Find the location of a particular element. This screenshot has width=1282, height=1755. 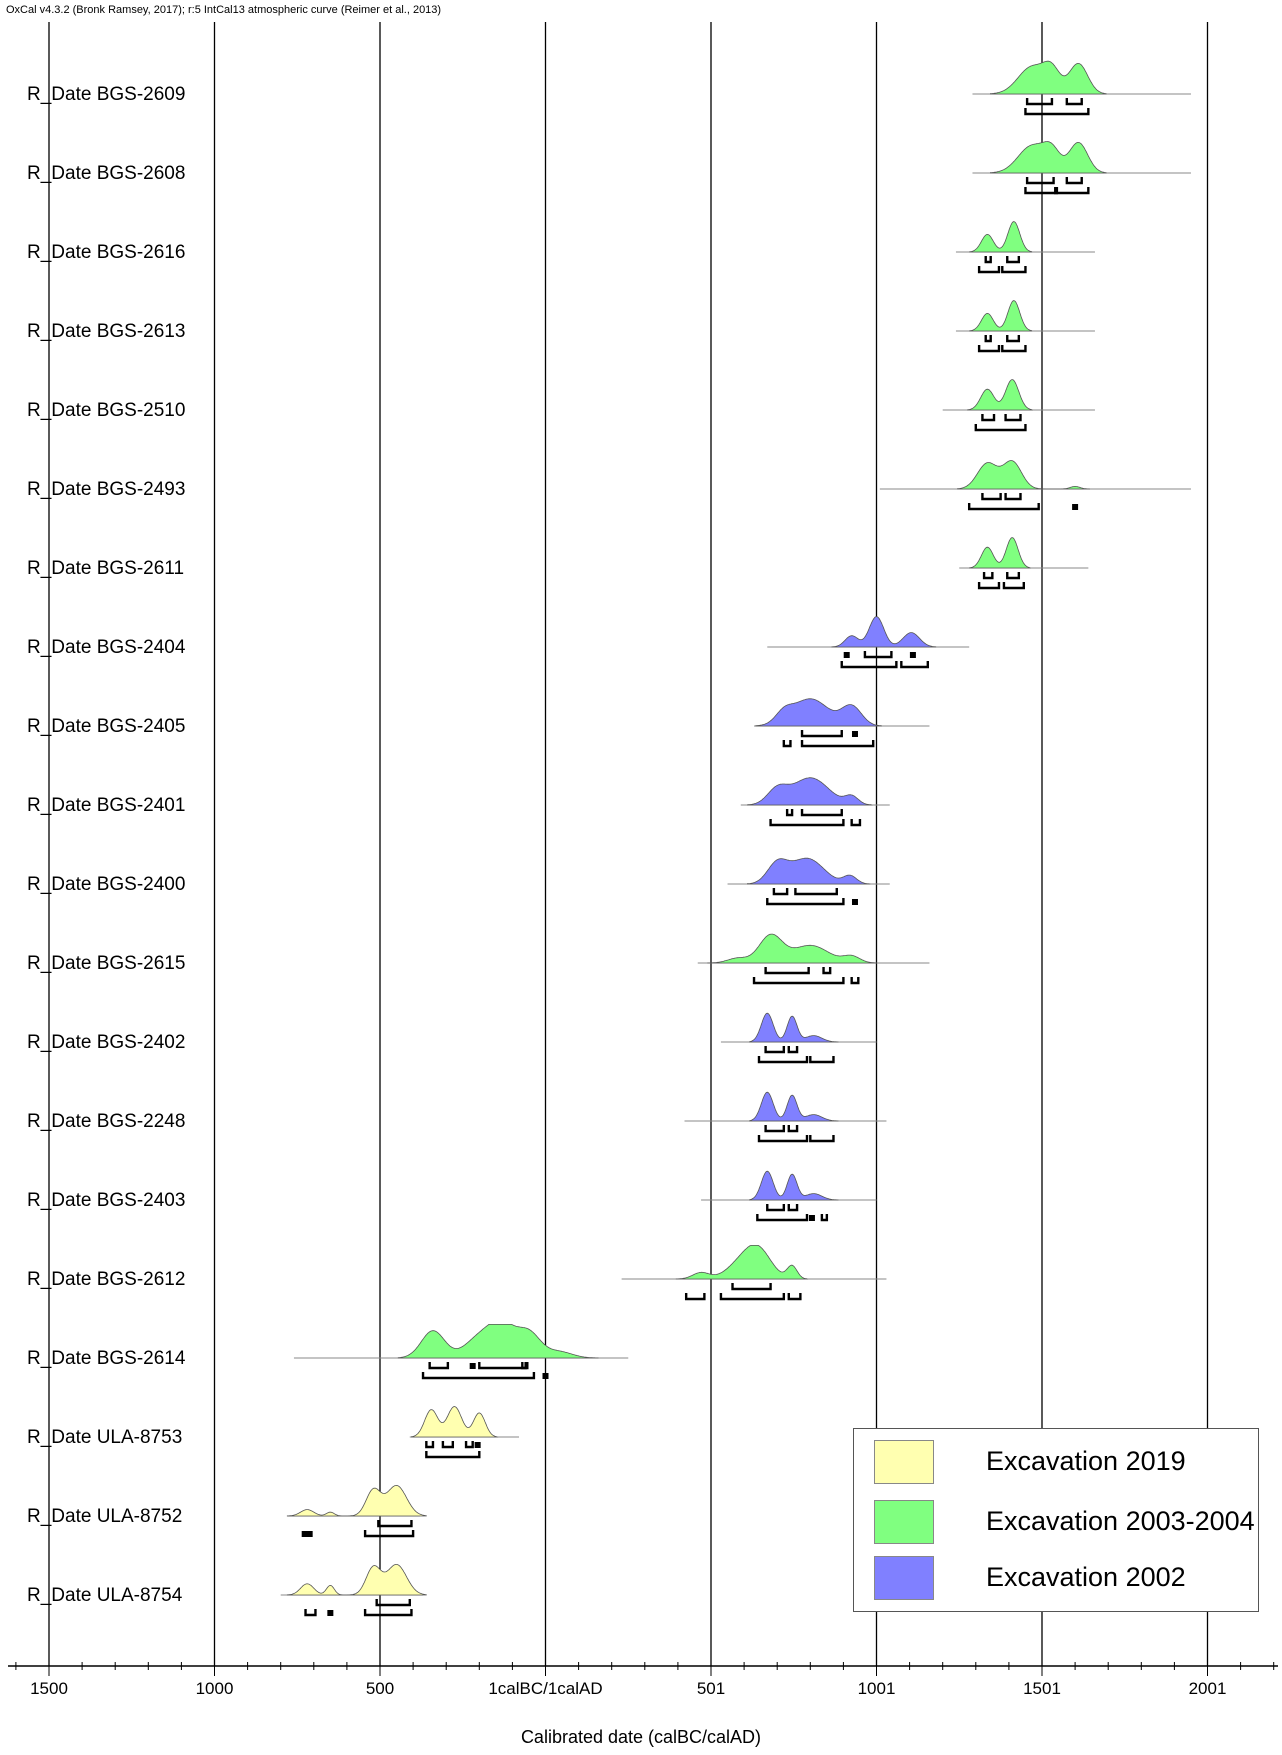

row-label: R_Date BGS-2616 is located at coordinates (106, 252).